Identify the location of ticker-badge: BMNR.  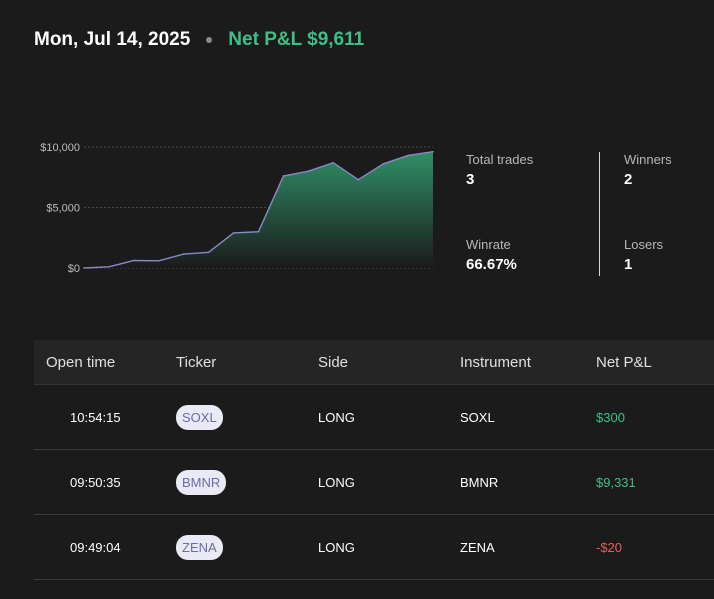
(201, 482).